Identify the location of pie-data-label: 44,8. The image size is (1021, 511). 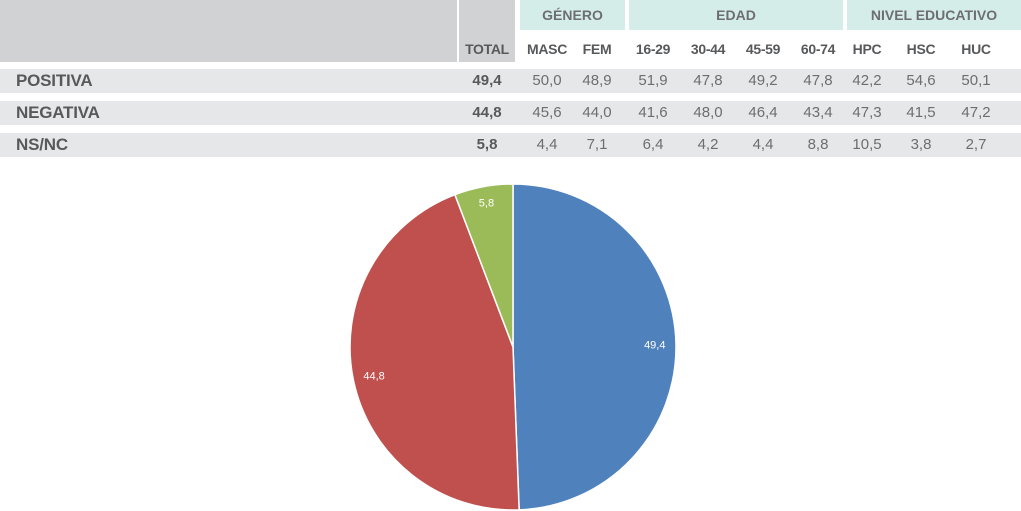
(373, 376).